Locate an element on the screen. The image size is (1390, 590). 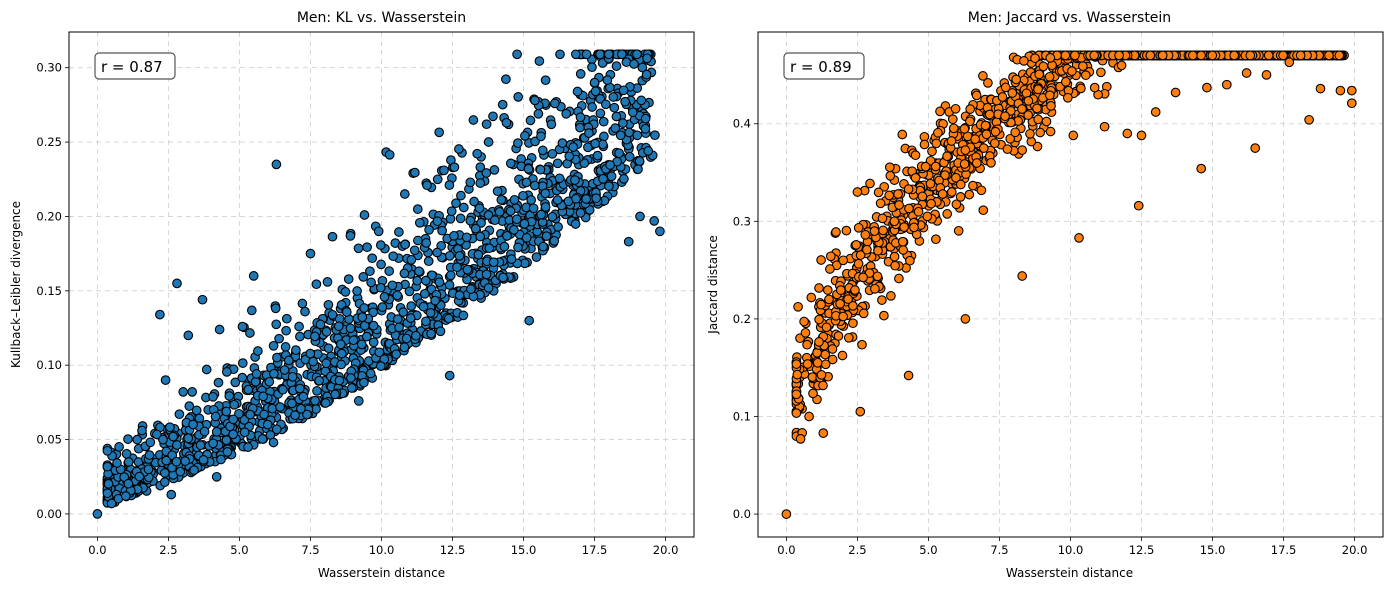
y-tick-label: 0.20 is located at coordinates (49, 216).